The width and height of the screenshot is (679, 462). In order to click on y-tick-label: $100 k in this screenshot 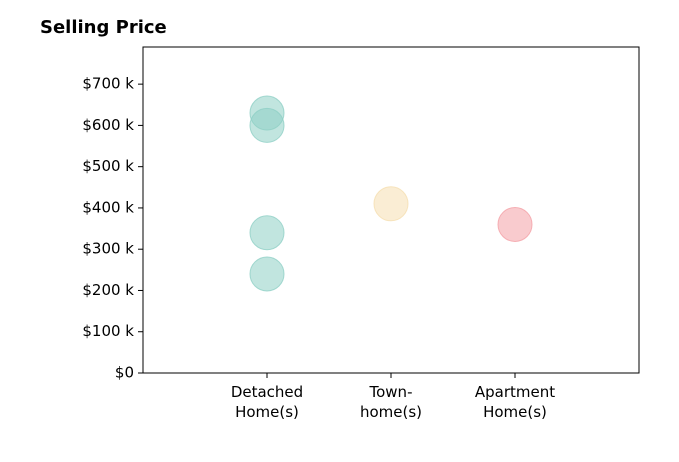, I will do `click(108, 331)`.